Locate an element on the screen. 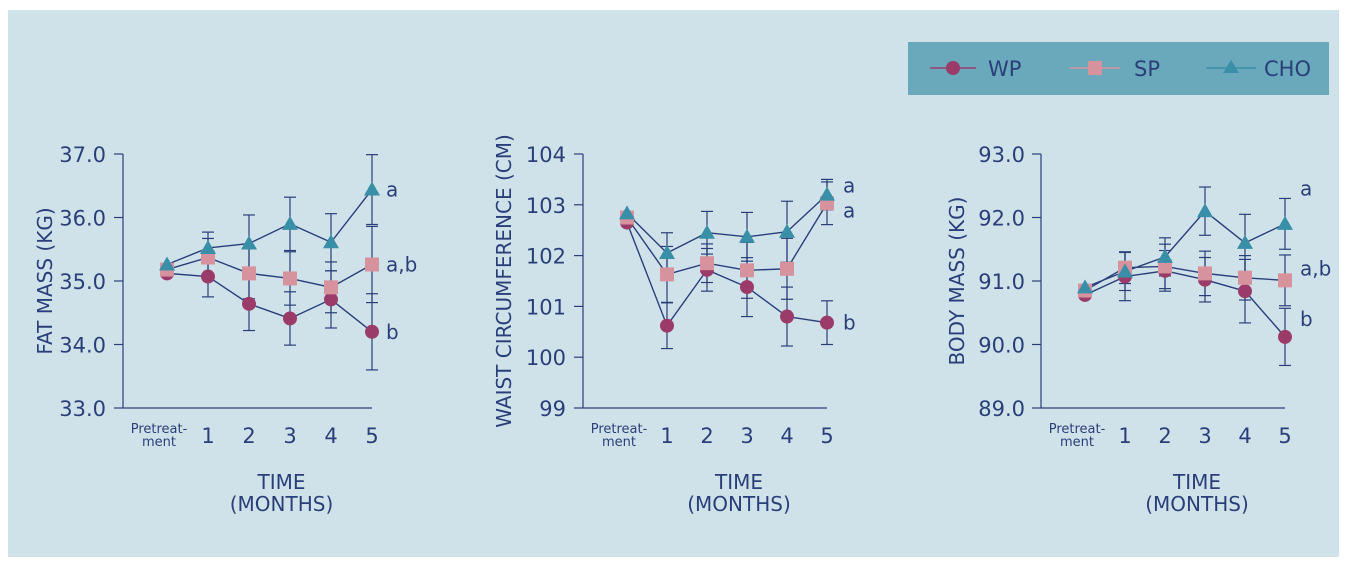  y-tick-label: 100 is located at coordinates (546, 358).